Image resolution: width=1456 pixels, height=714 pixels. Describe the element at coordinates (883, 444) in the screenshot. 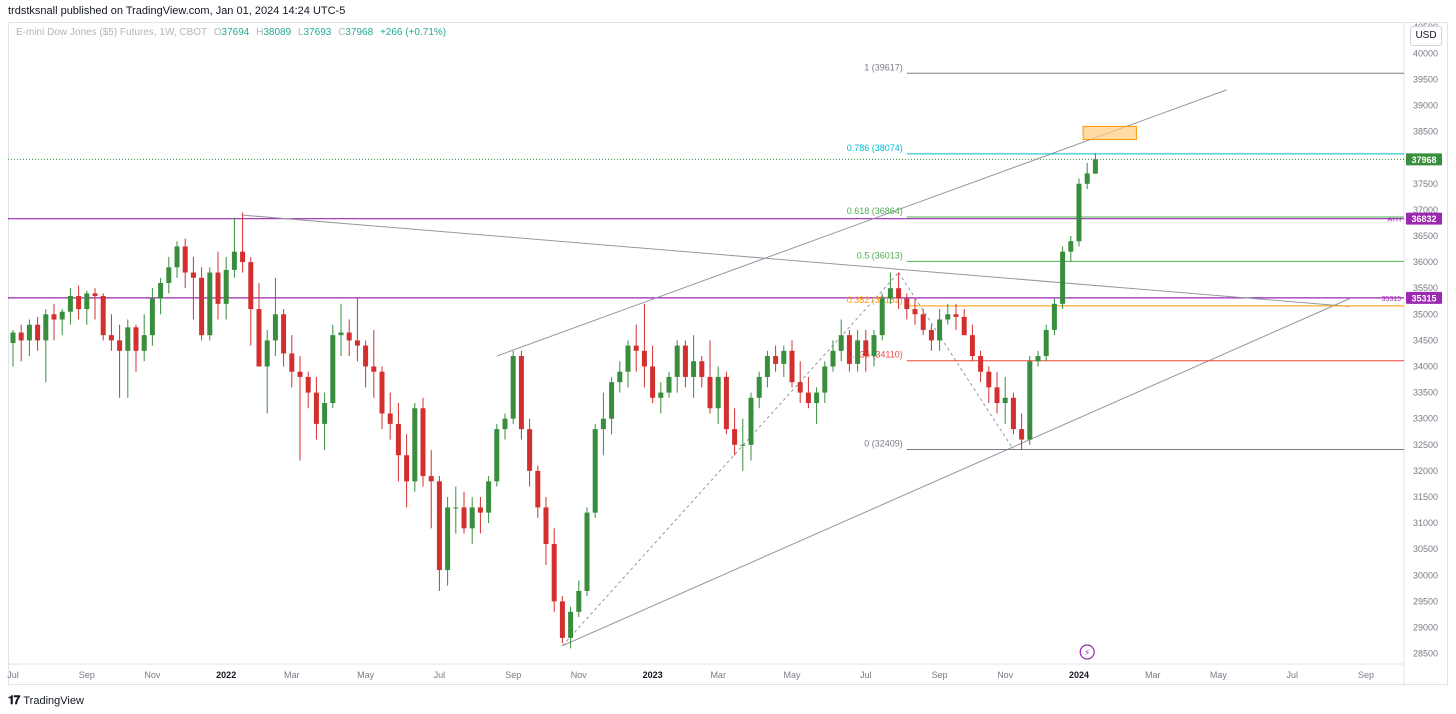

I see `fib-level-label: 0 (32409)` at that location.